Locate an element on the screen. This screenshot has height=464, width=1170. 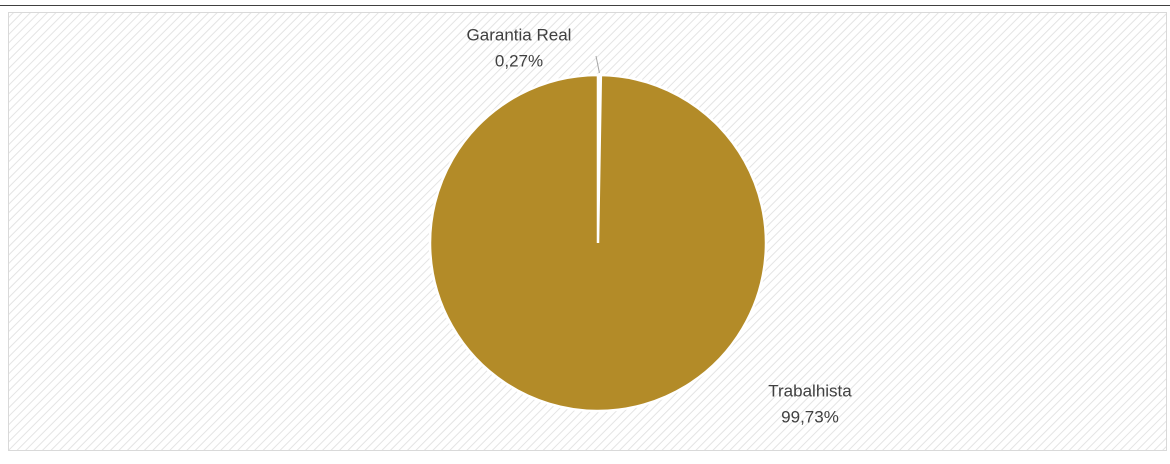
data-label-name: Trabalhista is located at coordinates (810, 390).